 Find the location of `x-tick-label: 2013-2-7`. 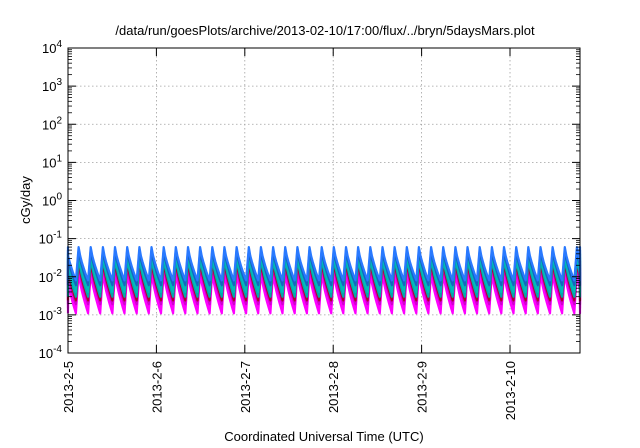

x-tick-label: 2013-2-7 is located at coordinates (245, 387).